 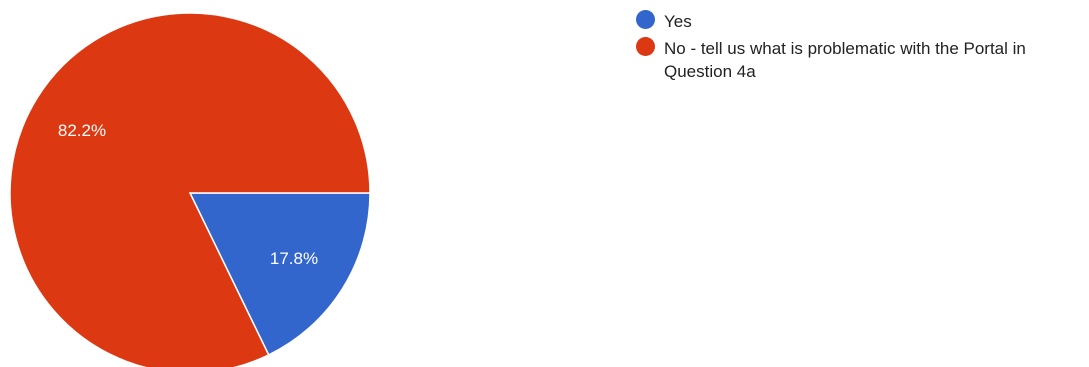 I want to click on legend-item-yes: Yes, so click(x=856, y=21).